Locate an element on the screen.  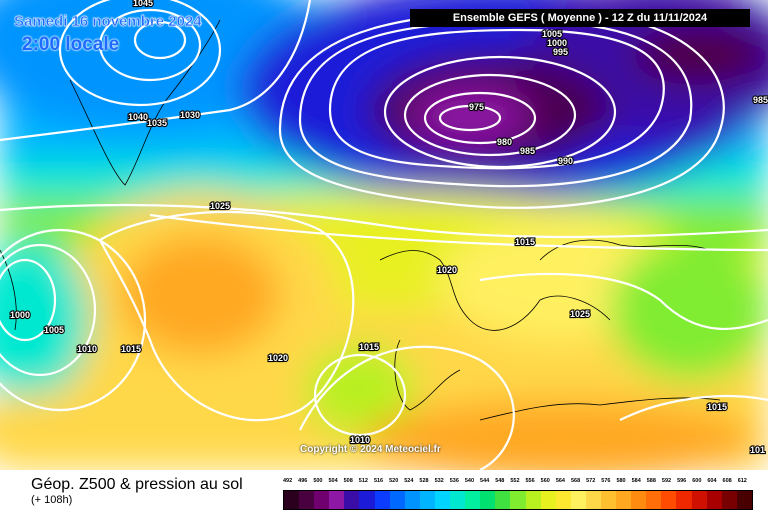
legend-value: 584 is located at coordinates (636, 481).